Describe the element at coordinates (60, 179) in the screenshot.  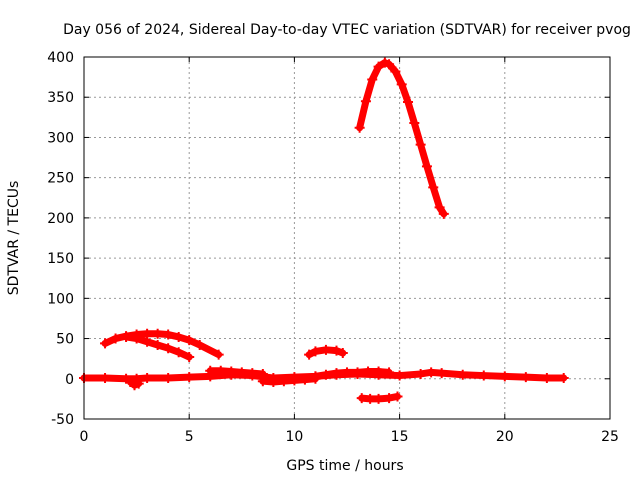
I see `y-tick-label: 250` at that location.